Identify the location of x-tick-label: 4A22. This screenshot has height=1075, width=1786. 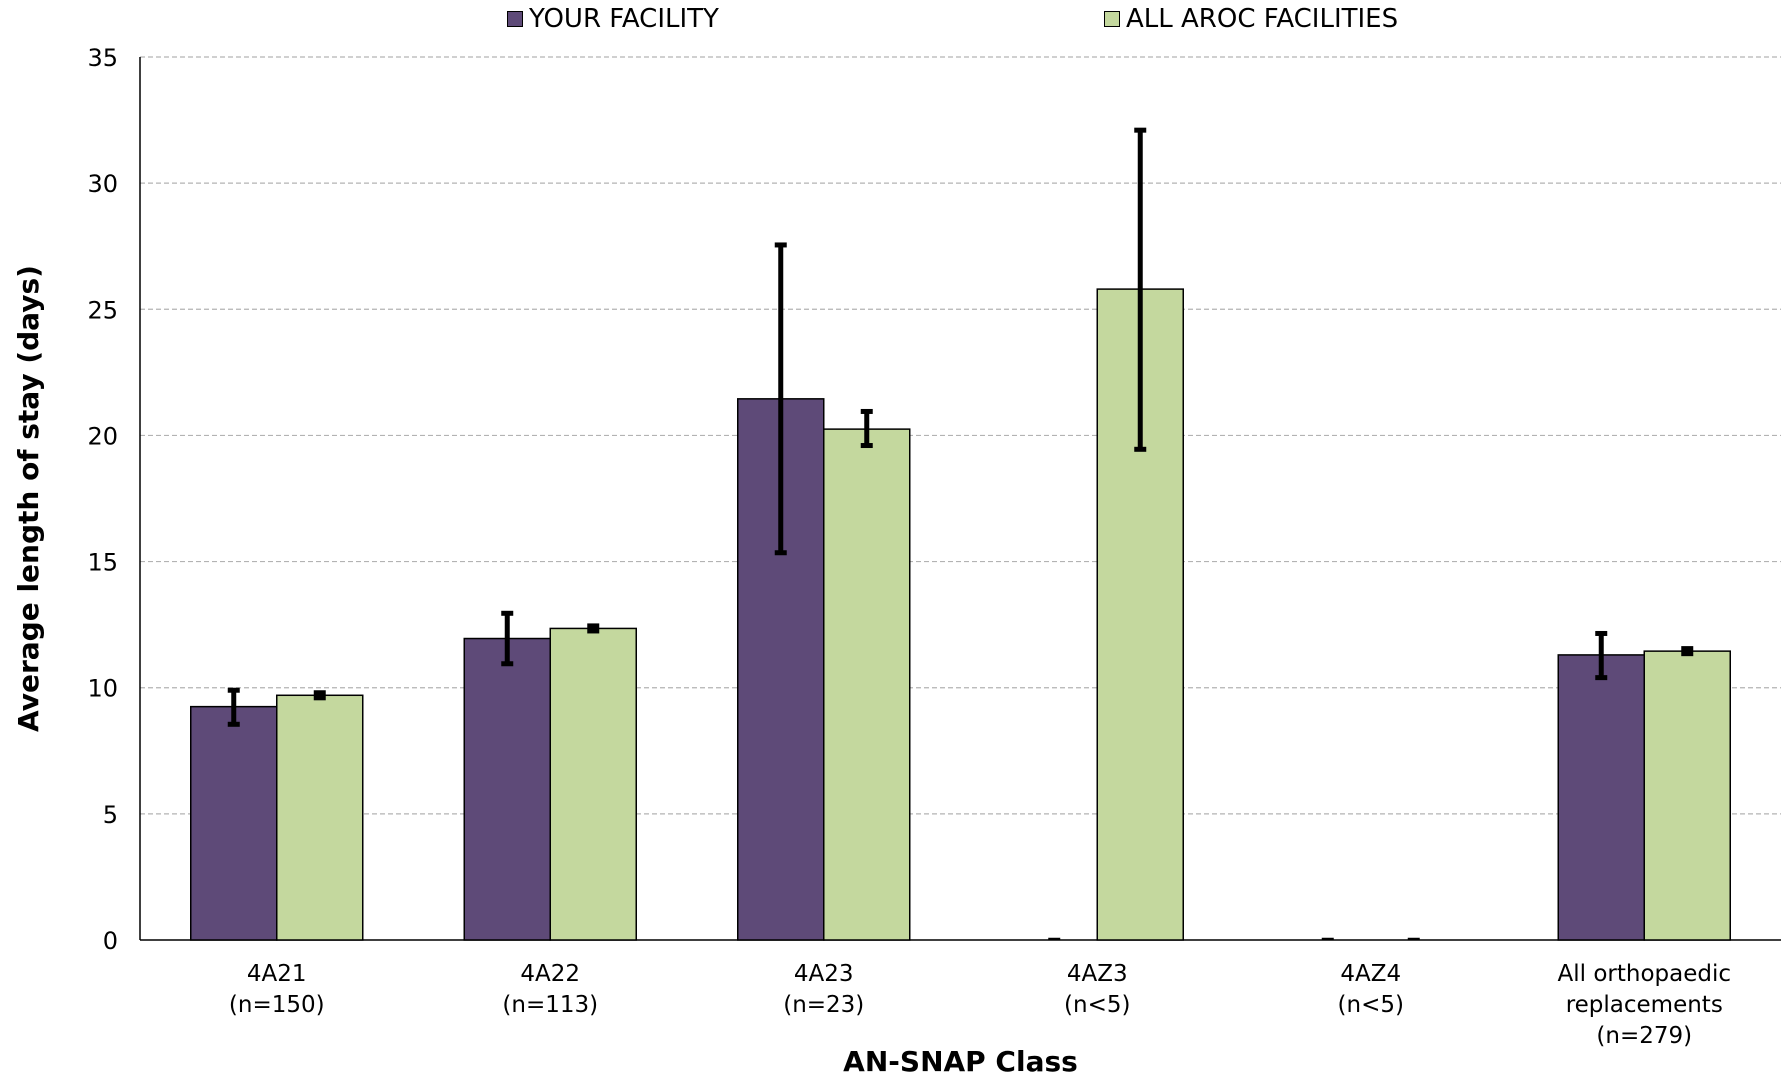
(550, 974).